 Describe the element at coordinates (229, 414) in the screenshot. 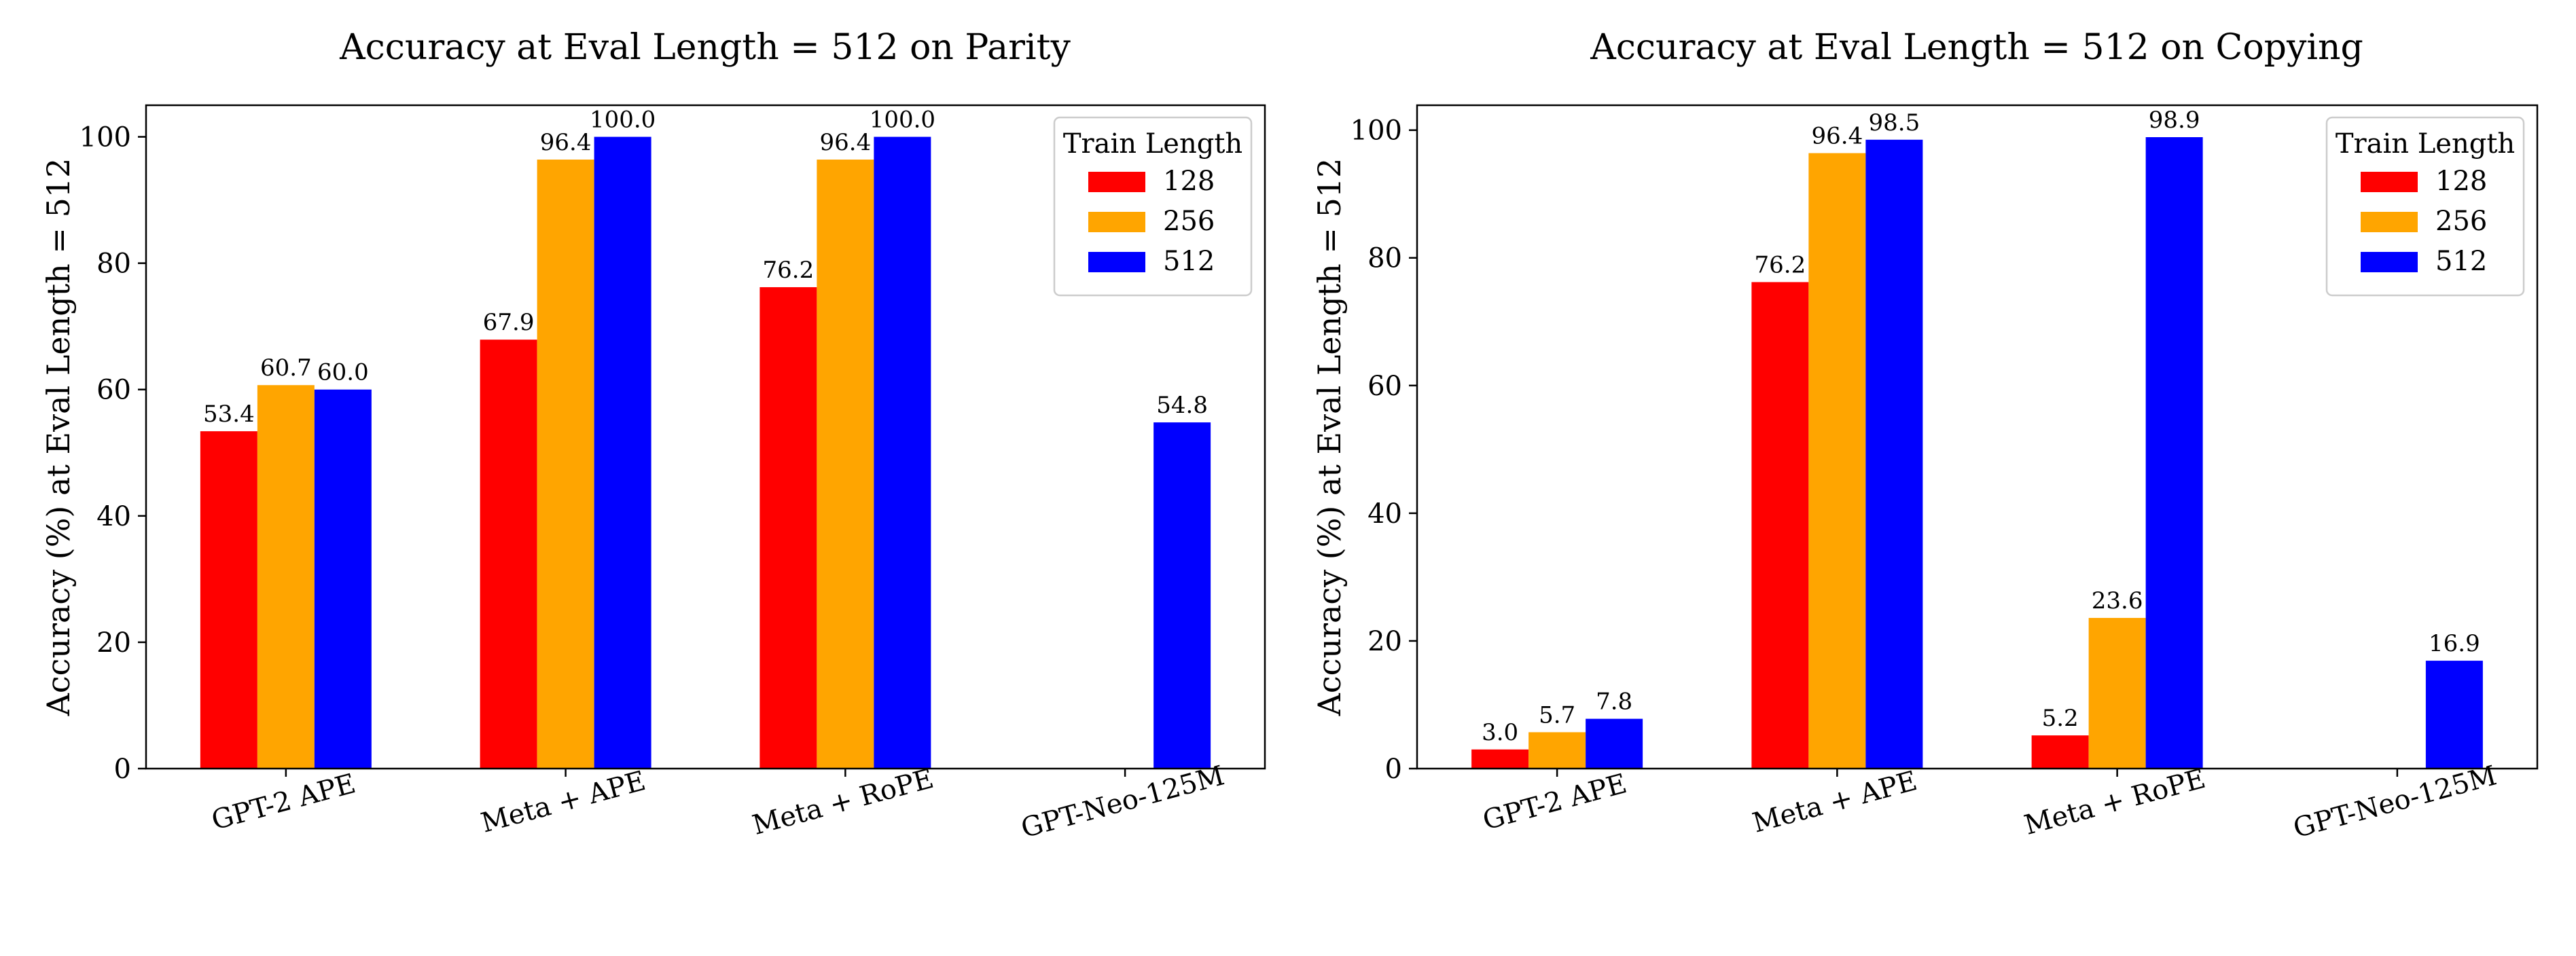

I see `data-label: 53.4` at that location.